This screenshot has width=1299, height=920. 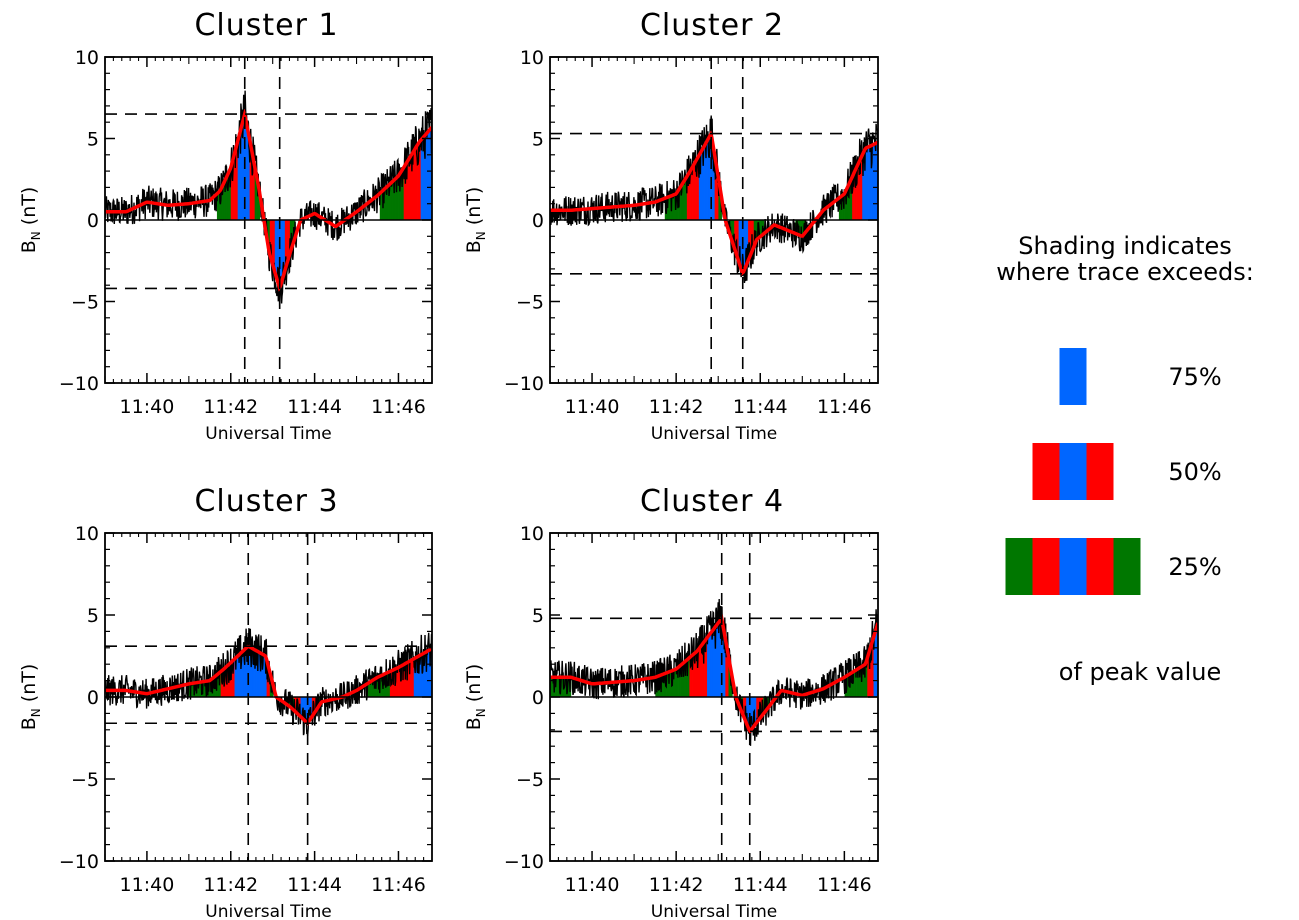 What do you see at coordinates (1194, 377) in the screenshot?
I see `legend-item-label: 75%` at bounding box center [1194, 377].